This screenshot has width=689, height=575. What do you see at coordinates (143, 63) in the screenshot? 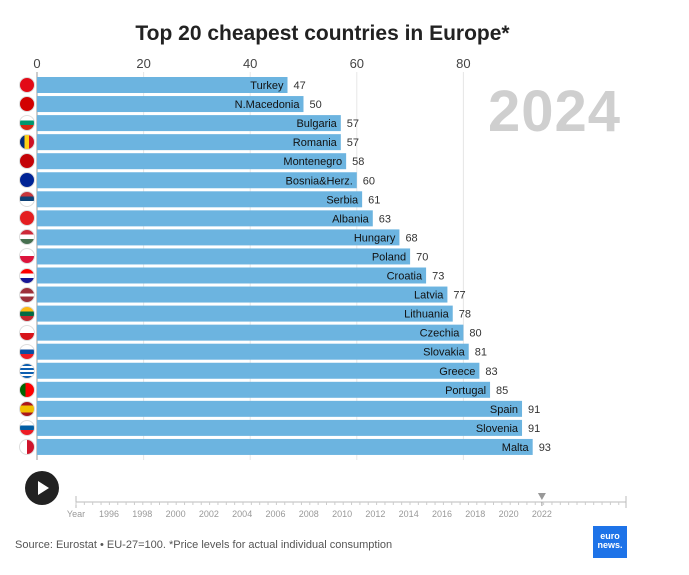
I see `x-tick-label: 20` at bounding box center [143, 63].